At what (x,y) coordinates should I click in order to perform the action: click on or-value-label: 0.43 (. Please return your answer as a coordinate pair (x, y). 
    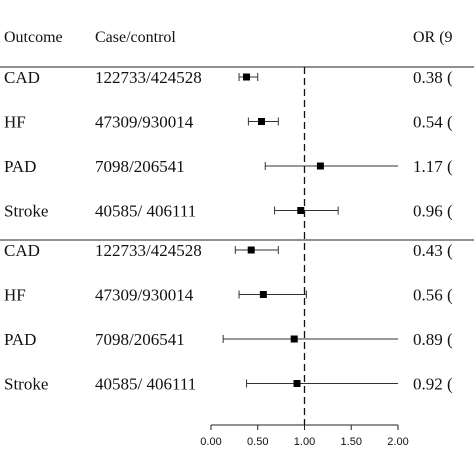
    Looking at the image, I should click on (433, 250).